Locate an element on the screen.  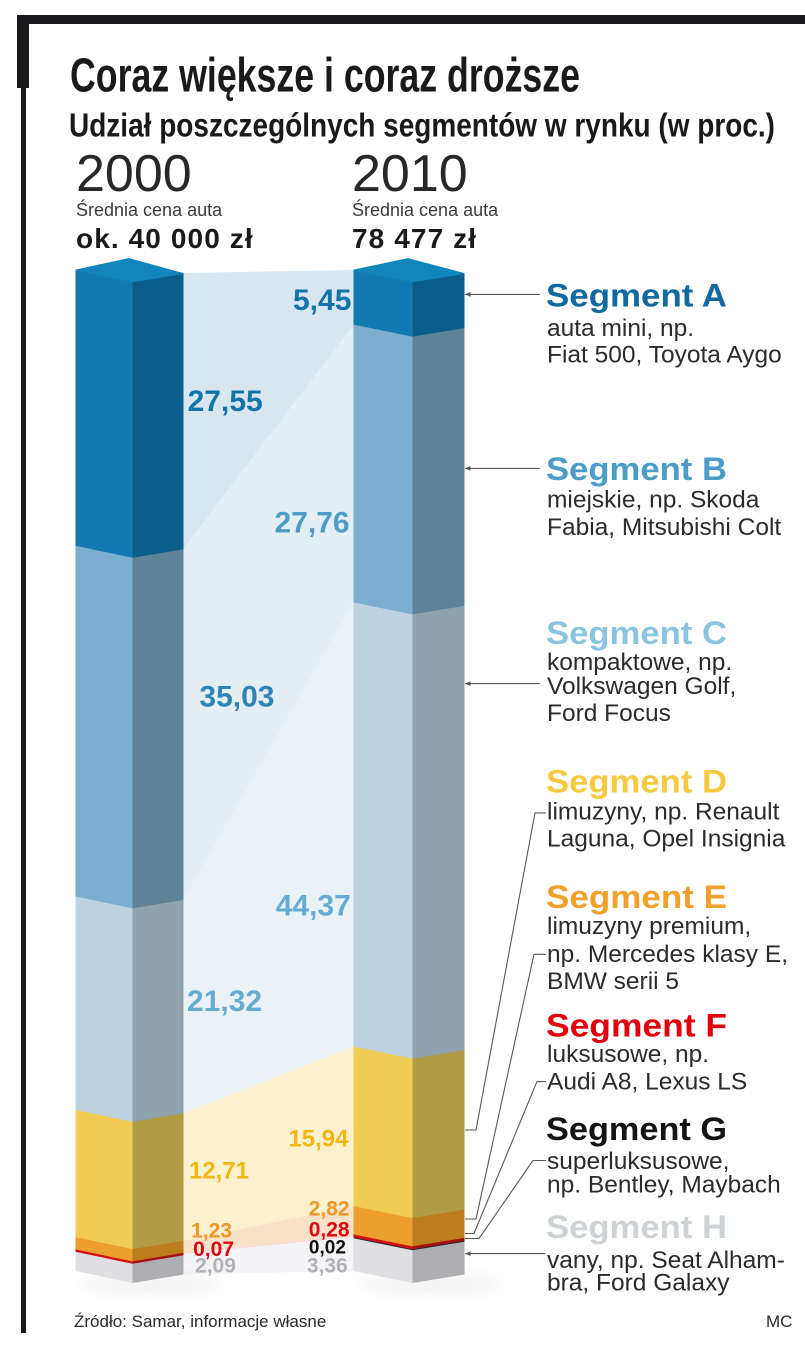
svg-text: 0,02 is located at coordinates (327, 1247).